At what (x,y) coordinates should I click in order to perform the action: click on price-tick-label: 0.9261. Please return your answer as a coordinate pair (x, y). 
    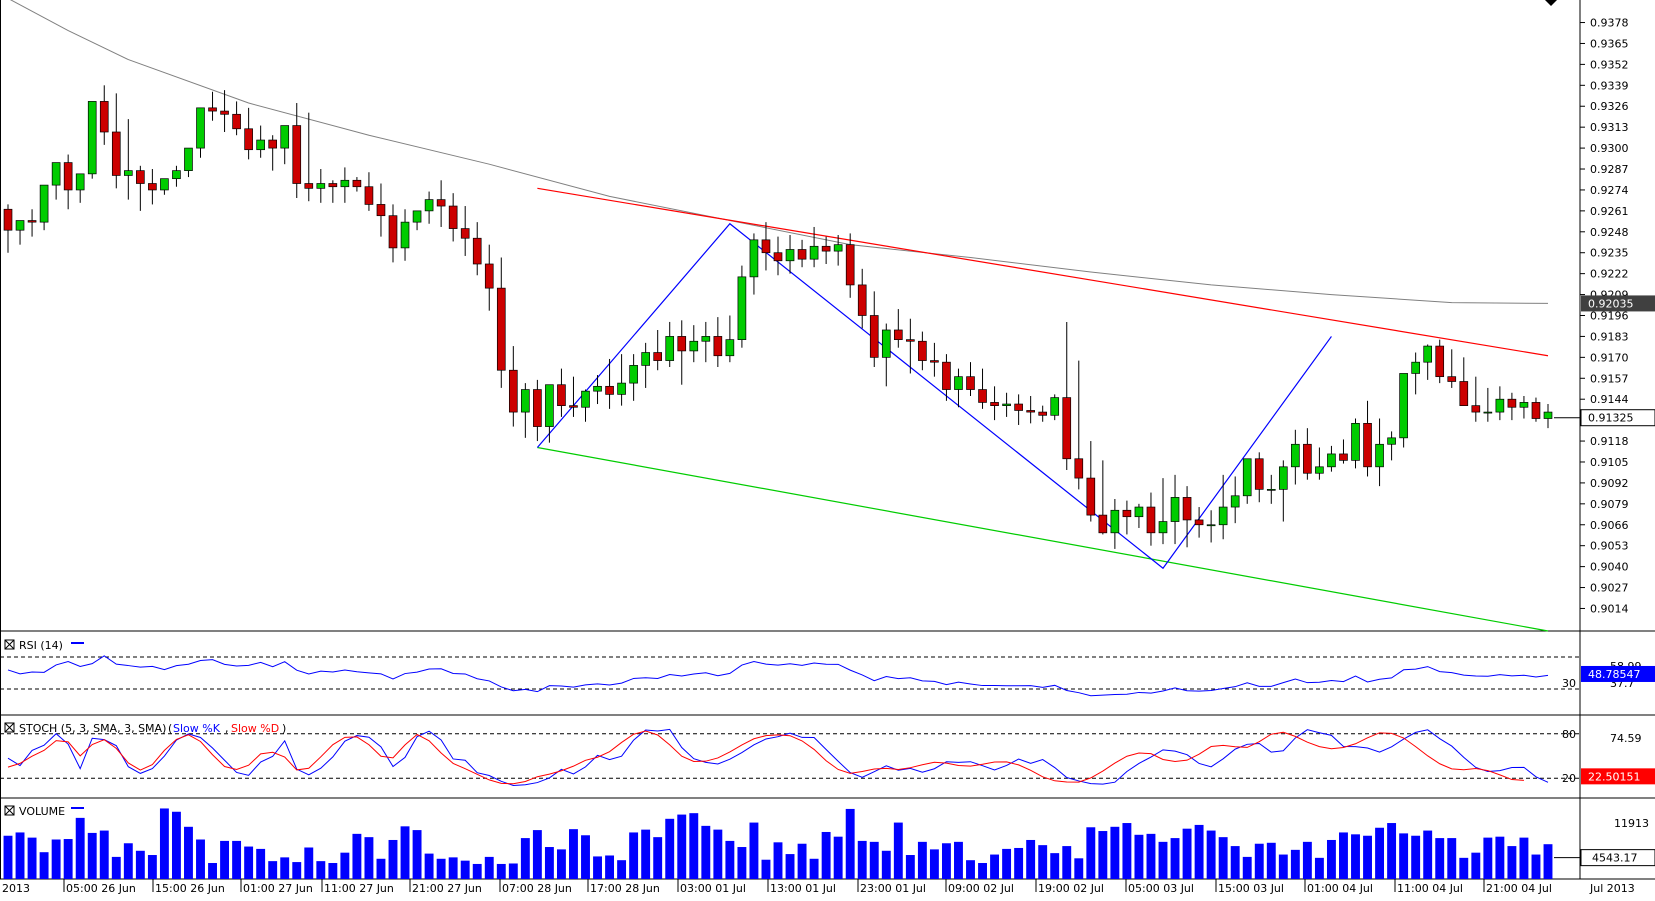
    Looking at the image, I should click on (1609, 211).